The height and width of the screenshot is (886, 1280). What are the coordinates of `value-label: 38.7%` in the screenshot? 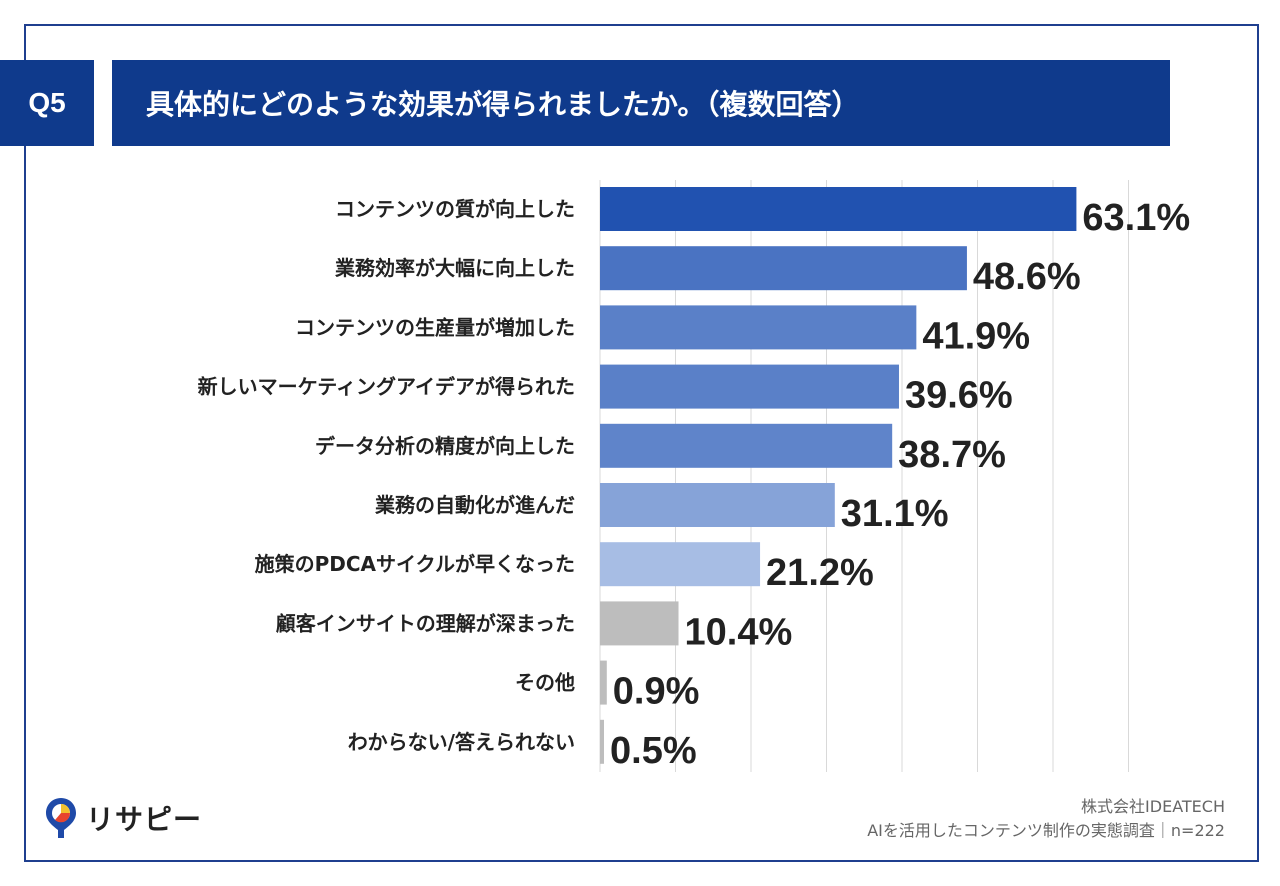 It's located at (952, 455).